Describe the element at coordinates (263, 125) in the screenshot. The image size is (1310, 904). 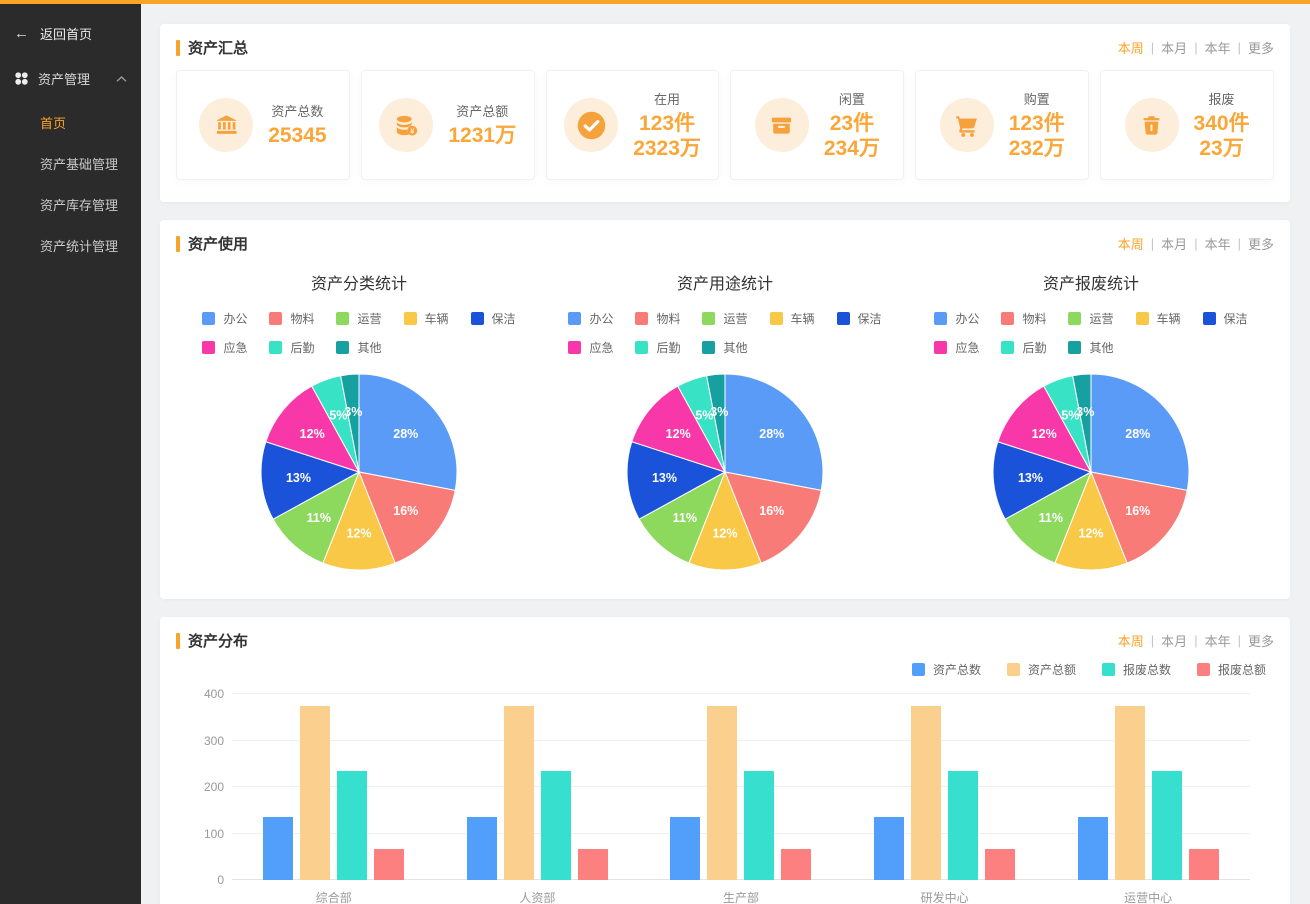
I see `stat-card-0: 资产总数 25345` at that location.